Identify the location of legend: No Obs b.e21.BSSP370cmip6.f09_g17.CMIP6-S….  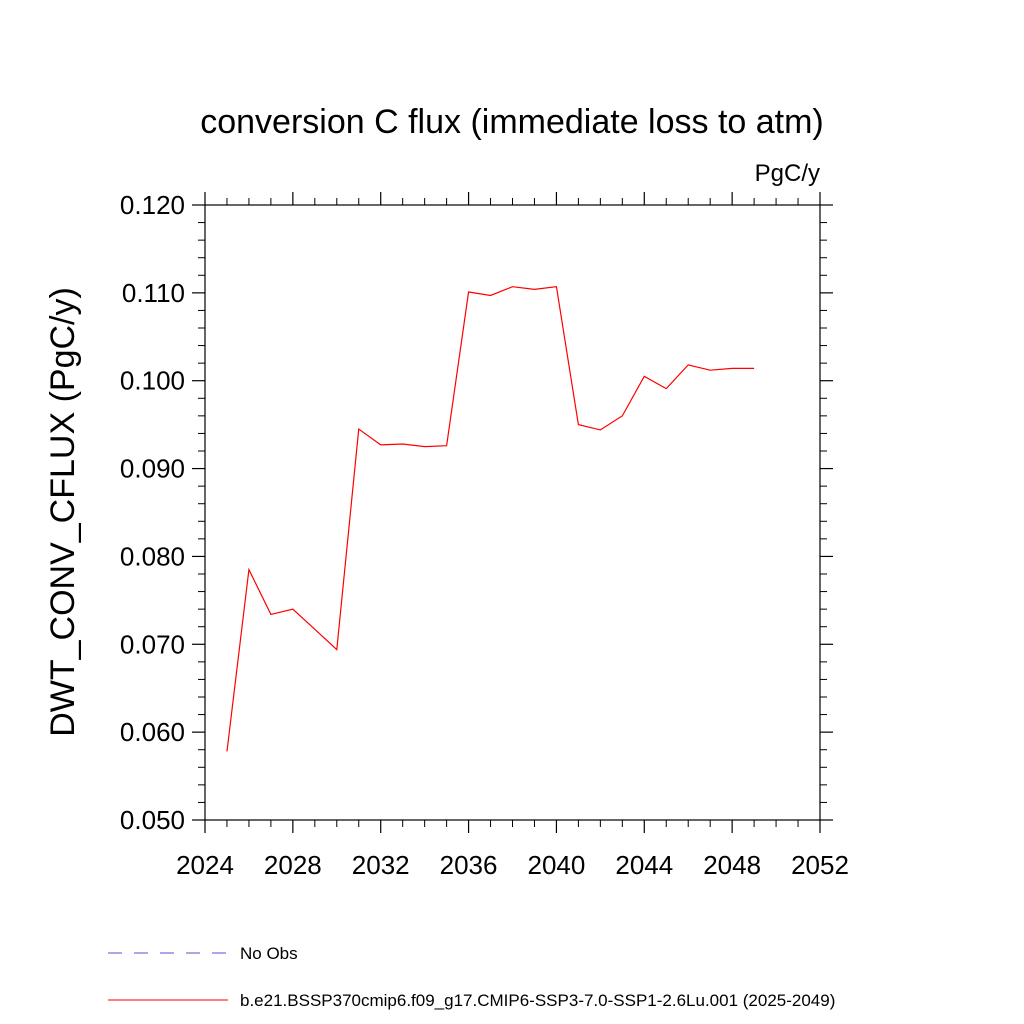
(471, 977).